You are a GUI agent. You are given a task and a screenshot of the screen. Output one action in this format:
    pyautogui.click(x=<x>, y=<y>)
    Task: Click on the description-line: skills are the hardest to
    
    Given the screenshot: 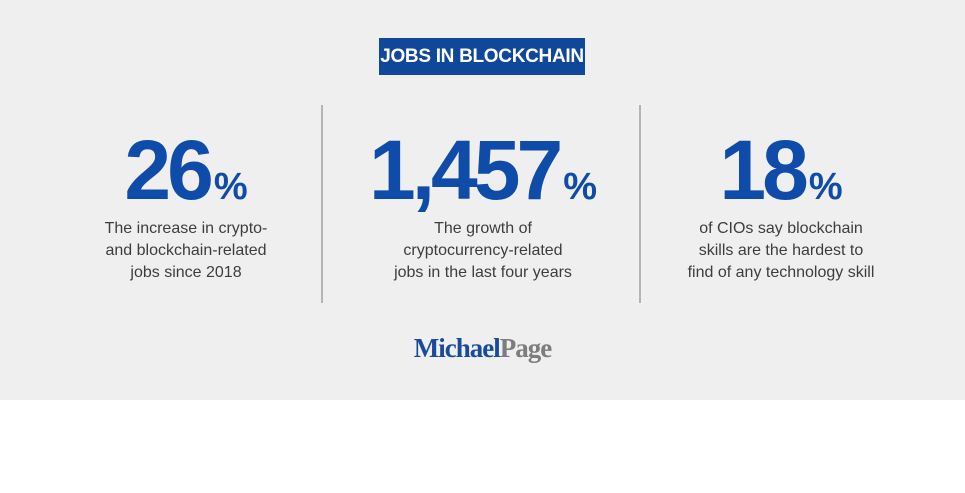 What is the action you would take?
    pyautogui.click(x=781, y=250)
    